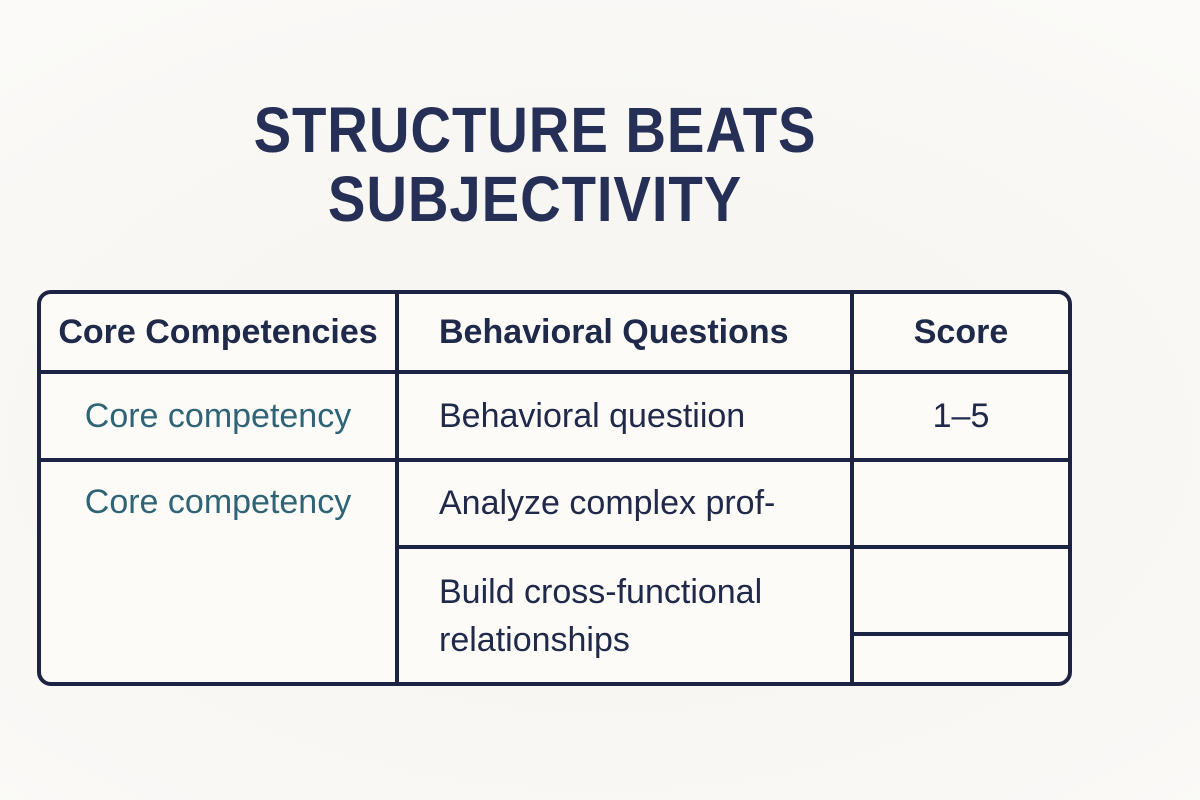  I want to click on table-cell-question-1: Behavioral questiion, so click(622, 414).